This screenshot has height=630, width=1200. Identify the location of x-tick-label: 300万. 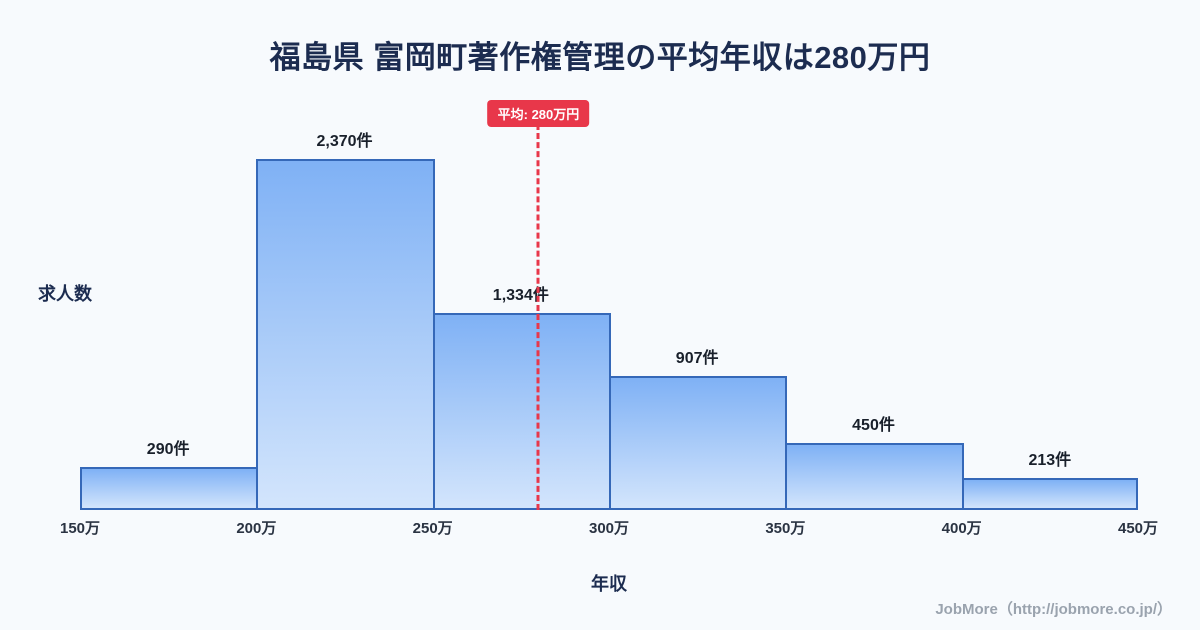
(609, 528).